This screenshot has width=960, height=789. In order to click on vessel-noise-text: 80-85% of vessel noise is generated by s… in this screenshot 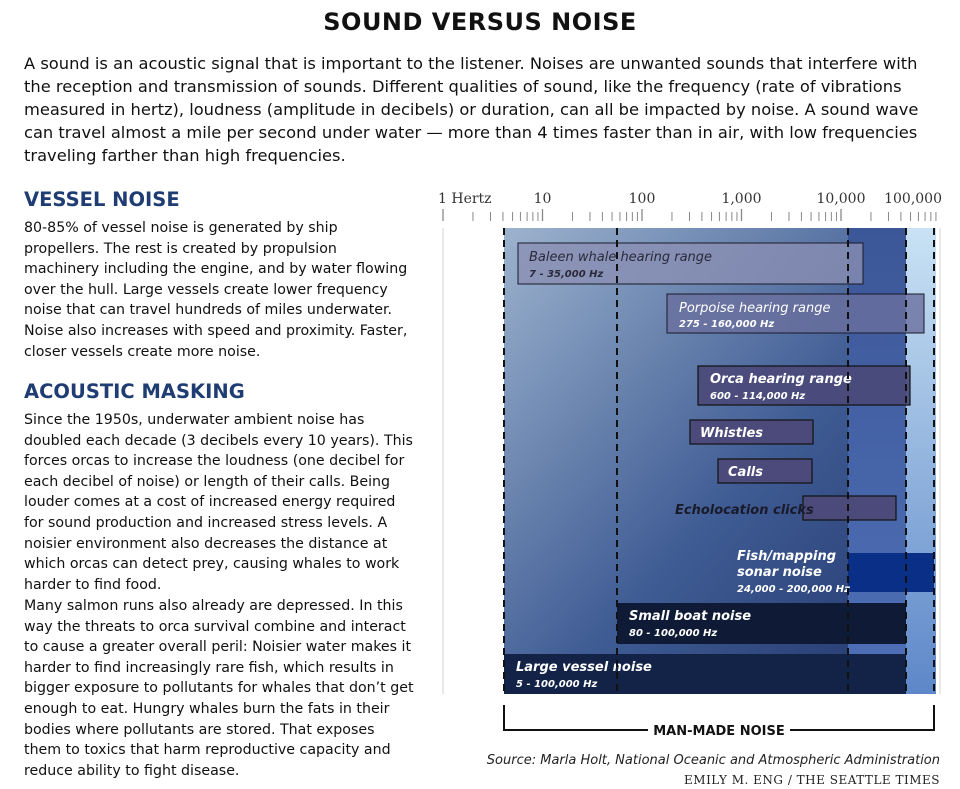, I will do `click(216, 290)`.